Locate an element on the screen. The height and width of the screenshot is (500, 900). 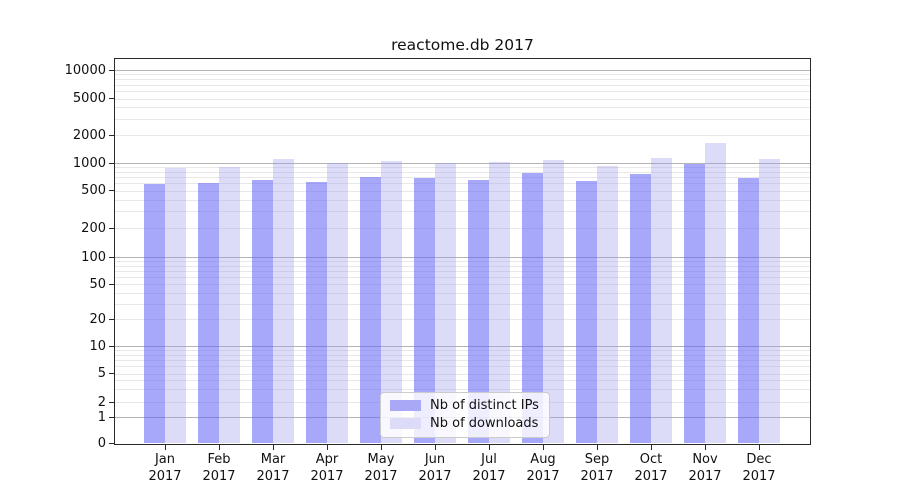
y-tick-label: 1 is located at coordinates (101, 417).